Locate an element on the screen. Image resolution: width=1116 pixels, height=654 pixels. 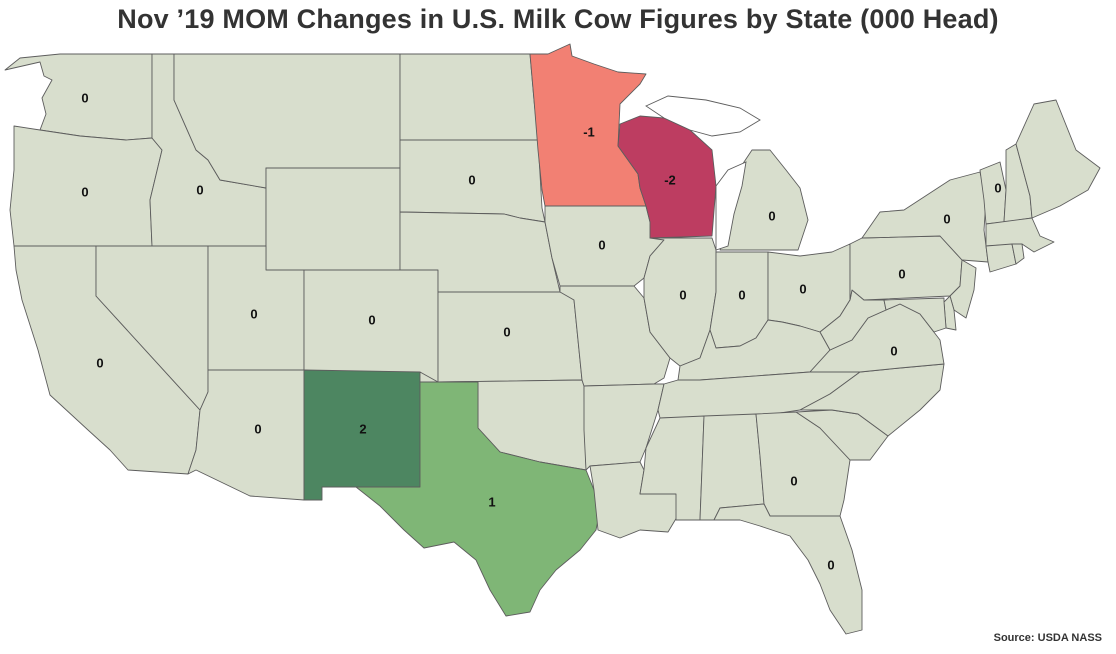
state-NJ is located at coordinates (963, 289).